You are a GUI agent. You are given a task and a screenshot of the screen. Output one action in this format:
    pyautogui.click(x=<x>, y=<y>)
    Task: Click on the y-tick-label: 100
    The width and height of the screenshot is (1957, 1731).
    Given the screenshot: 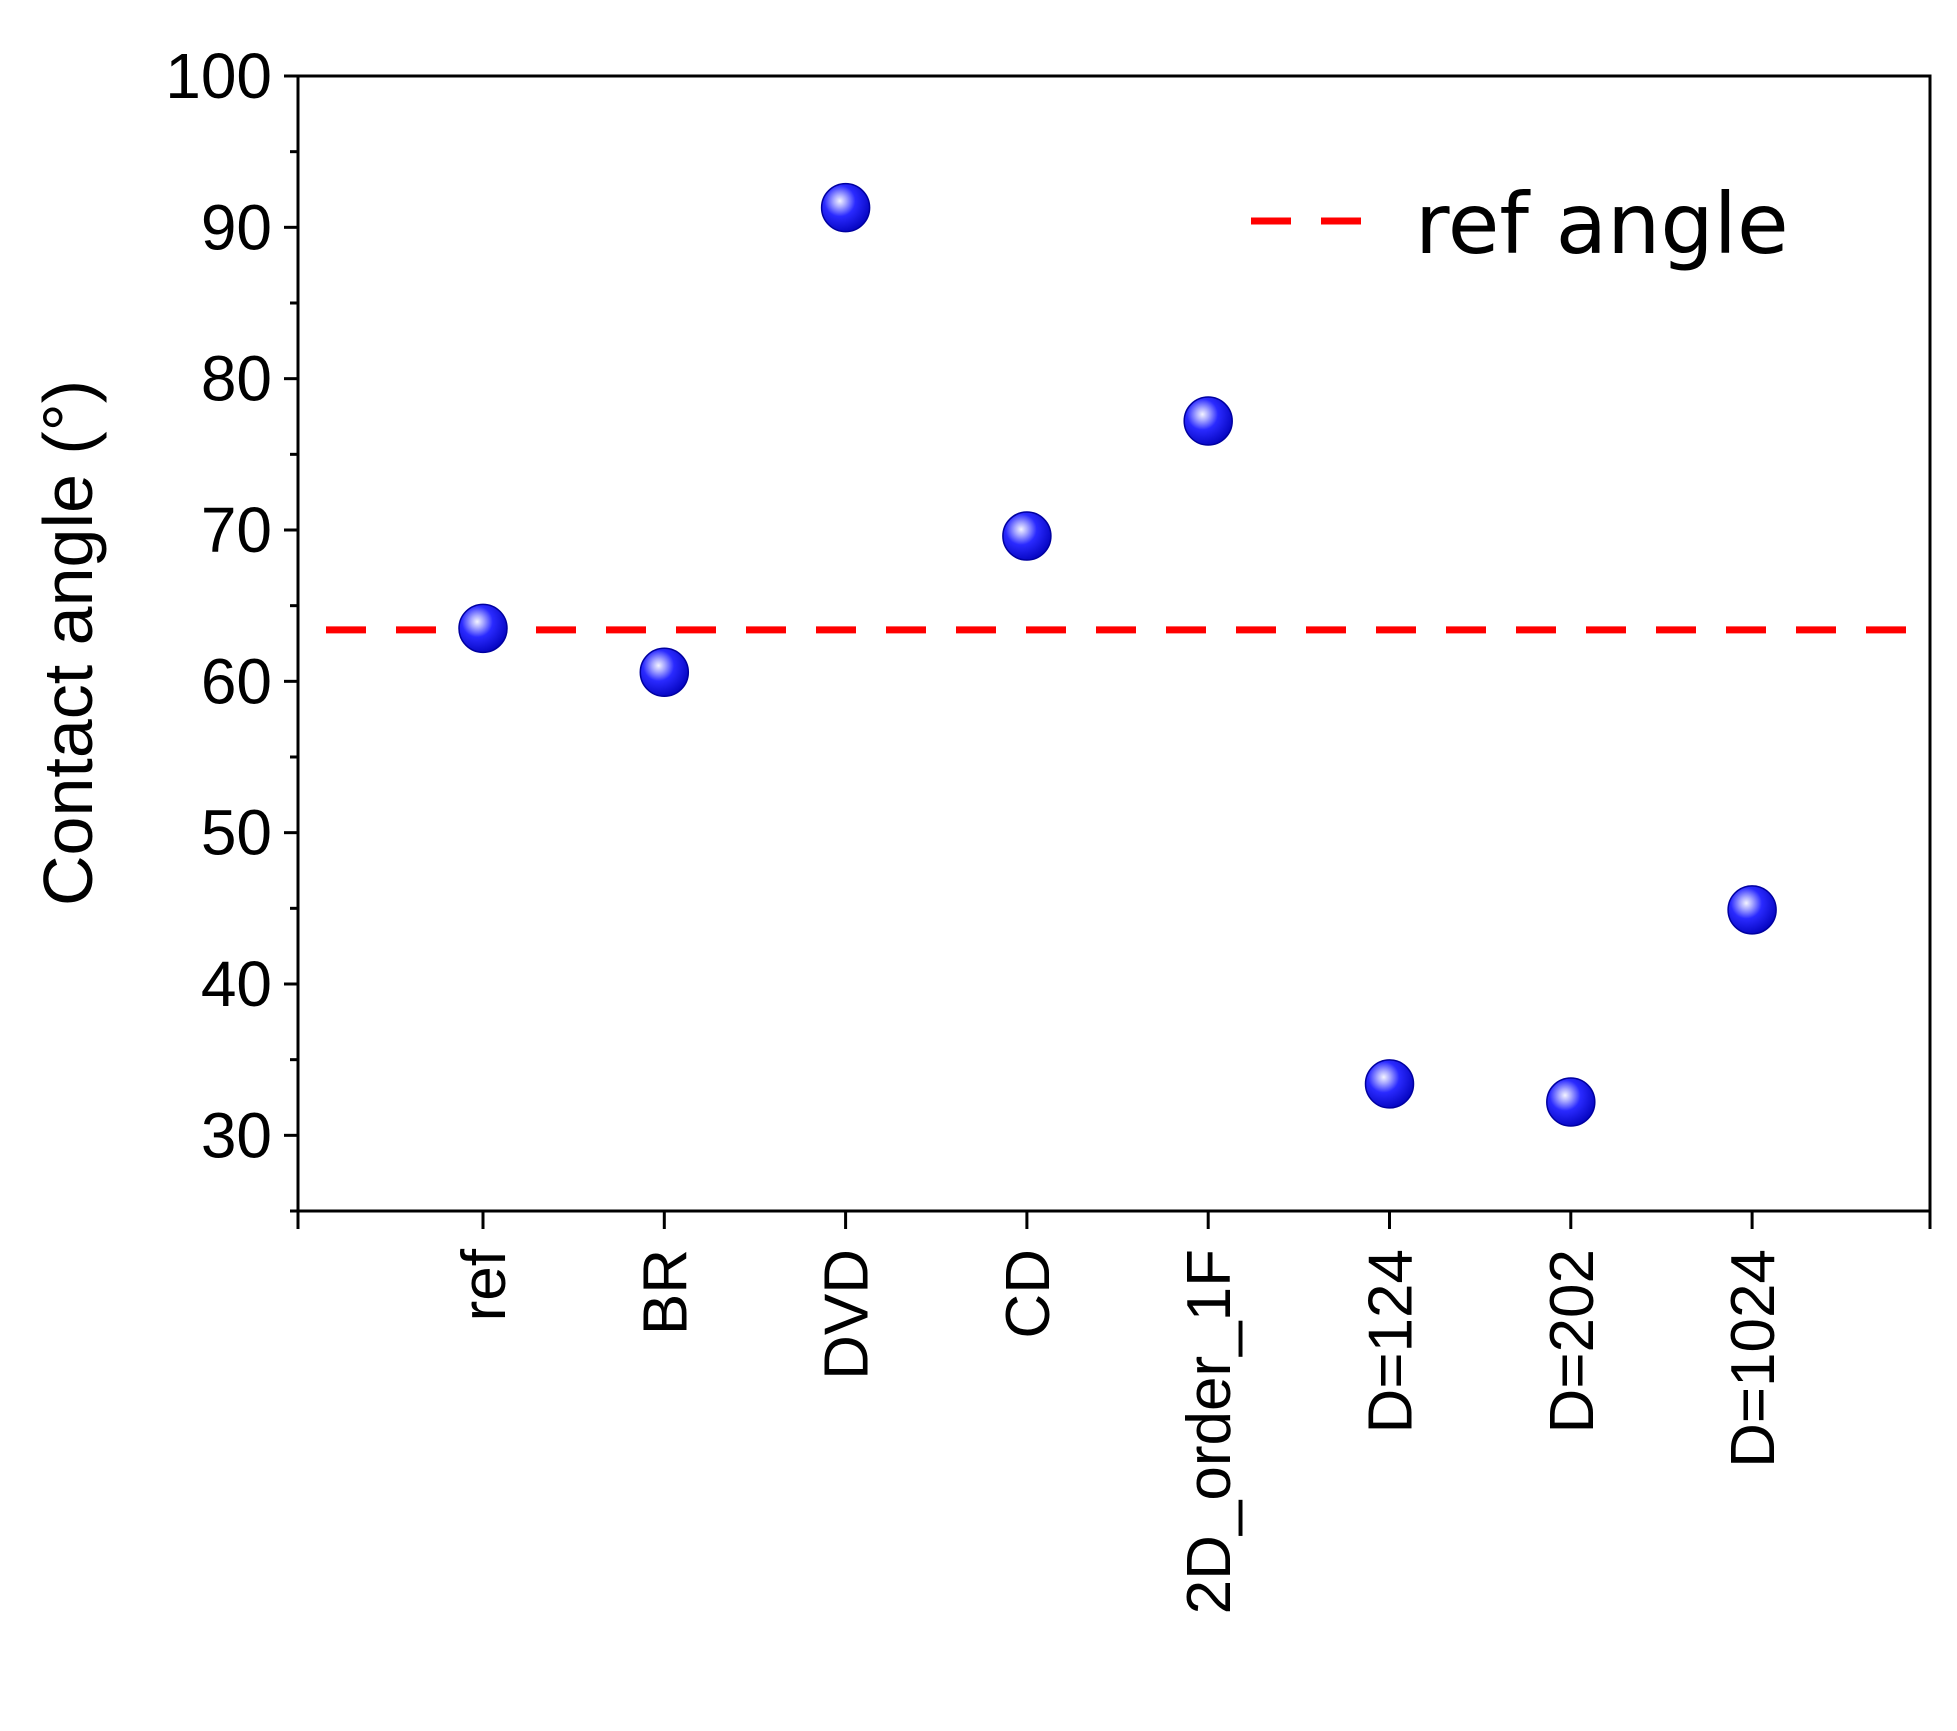 What is the action you would take?
    pyautogui.click(x=218, y=76)
    